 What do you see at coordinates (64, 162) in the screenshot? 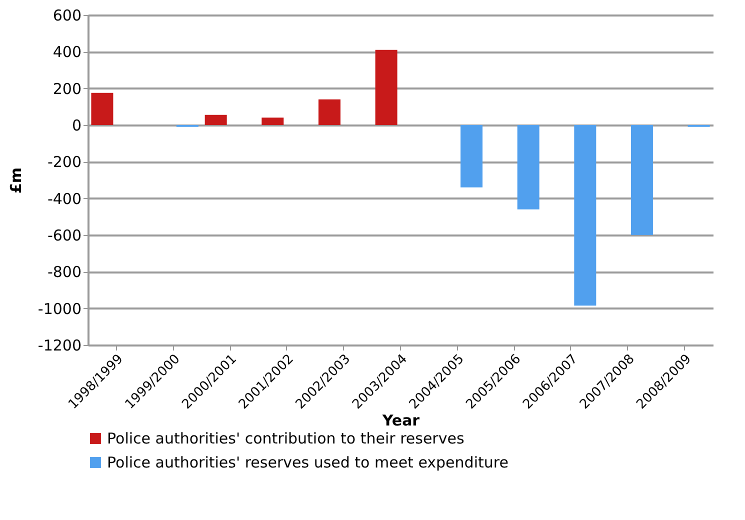
I see `y-tick-label: -200` at bounding box center [64, 162].